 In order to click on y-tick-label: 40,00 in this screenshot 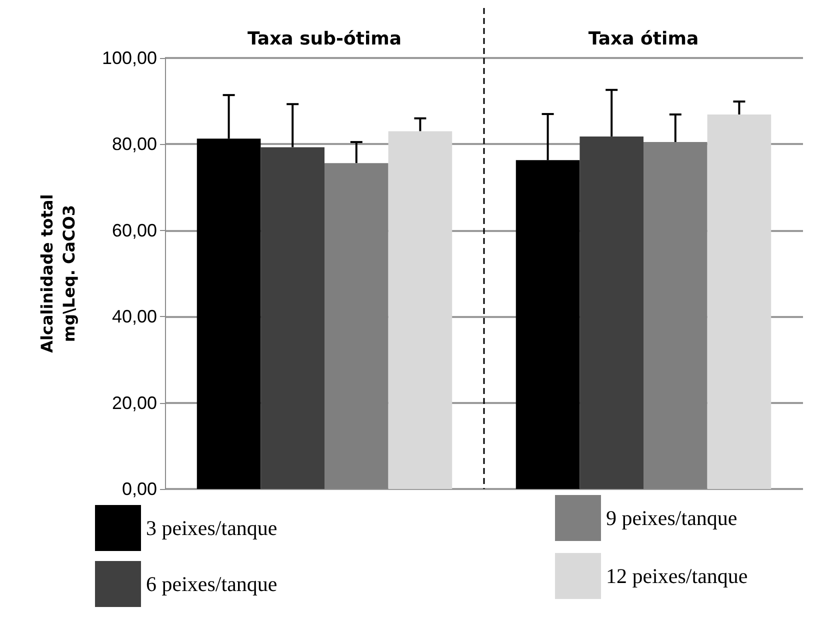, I will do `click(134, 316)`.